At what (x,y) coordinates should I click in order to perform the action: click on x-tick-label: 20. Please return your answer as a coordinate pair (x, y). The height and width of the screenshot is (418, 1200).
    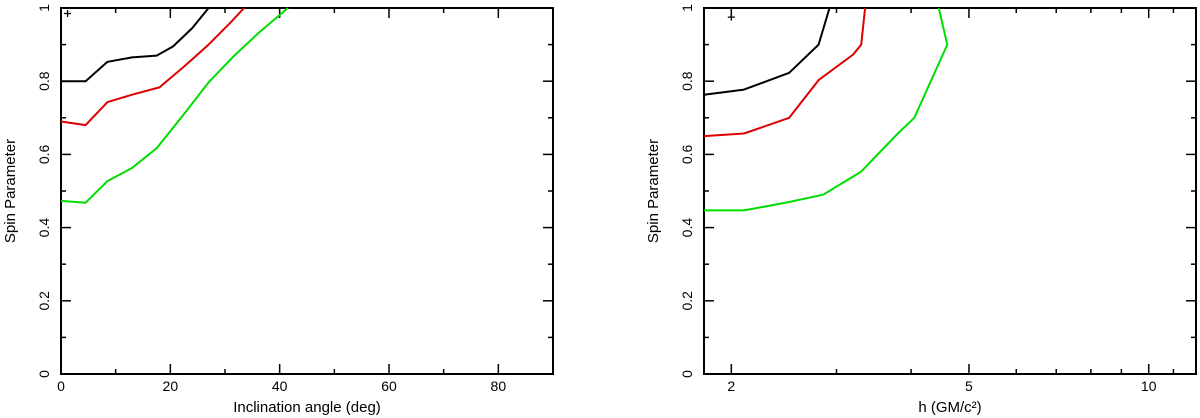
    Looking at the image, I should click on (171, 386).